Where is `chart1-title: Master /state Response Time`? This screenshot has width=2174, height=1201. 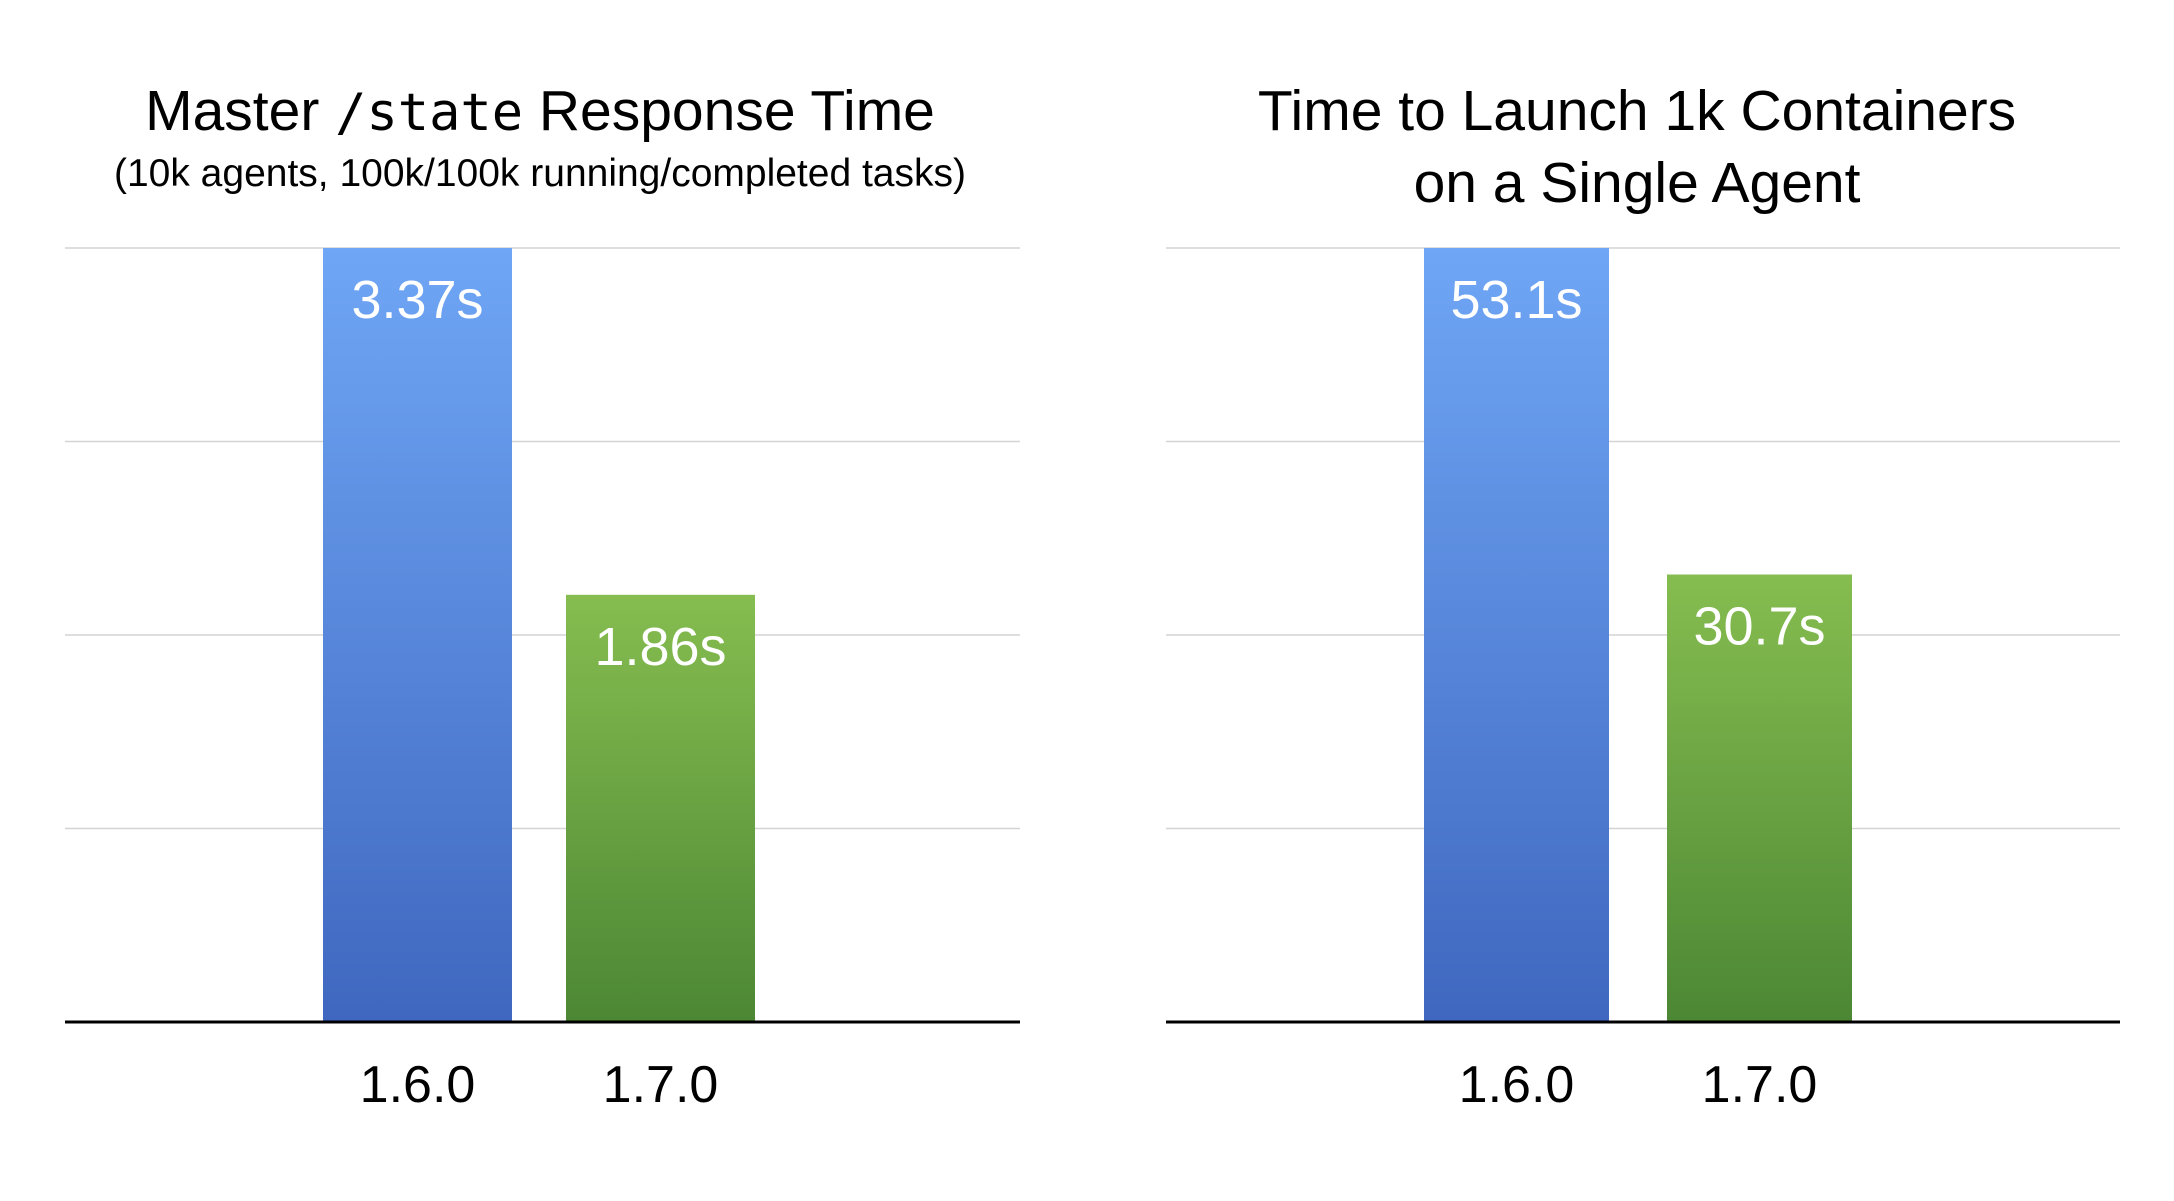
chart1-title: Master /state Response Time is located at coordinates (540, 112).